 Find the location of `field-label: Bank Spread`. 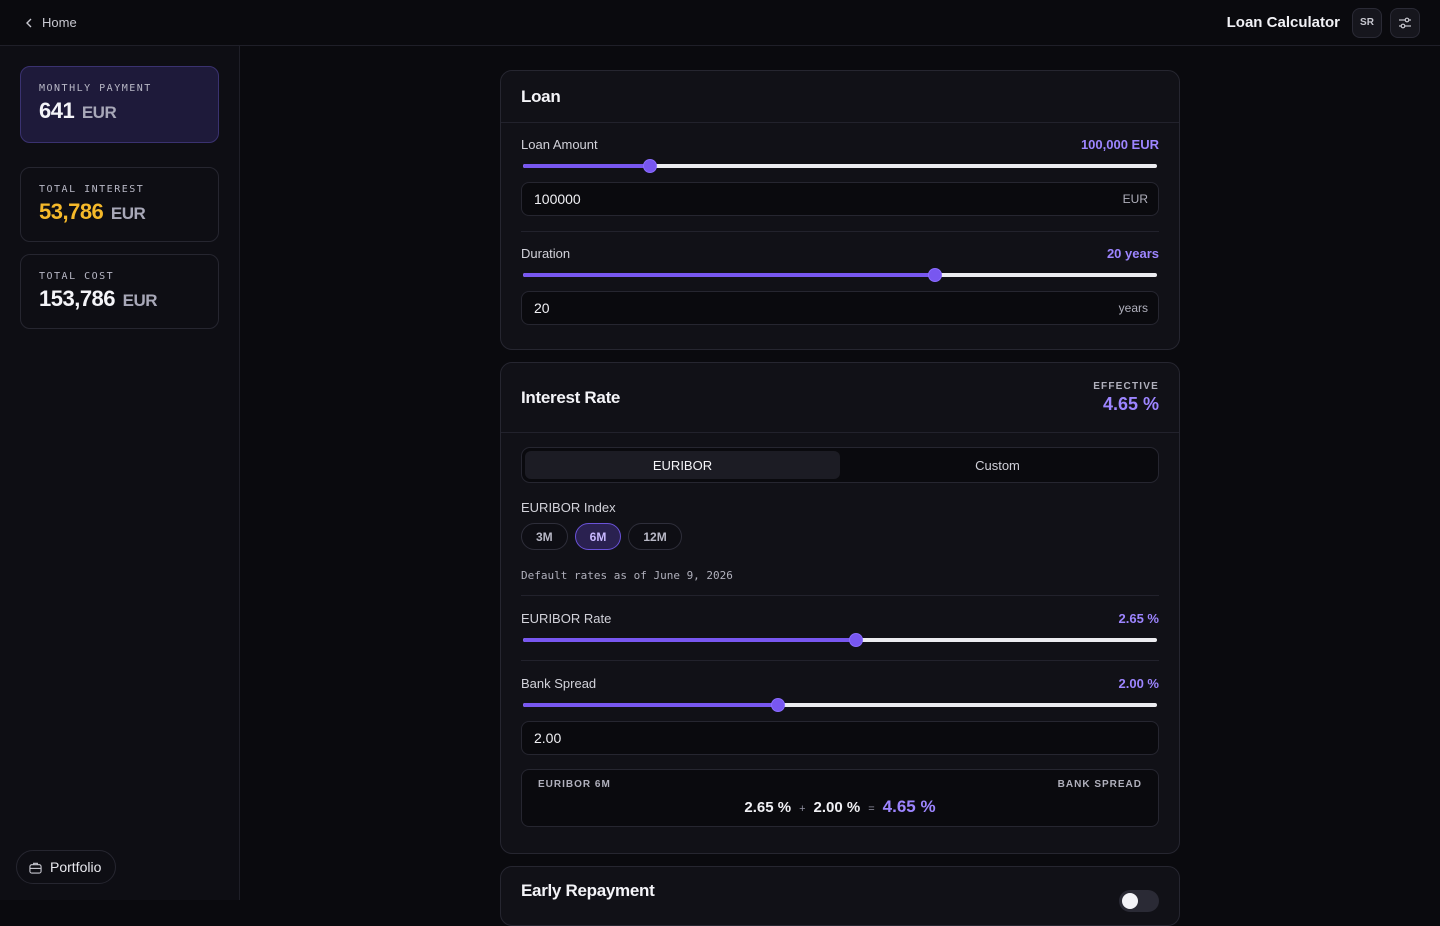

field-label: Bank Spread is located at coordinates (559, 683).